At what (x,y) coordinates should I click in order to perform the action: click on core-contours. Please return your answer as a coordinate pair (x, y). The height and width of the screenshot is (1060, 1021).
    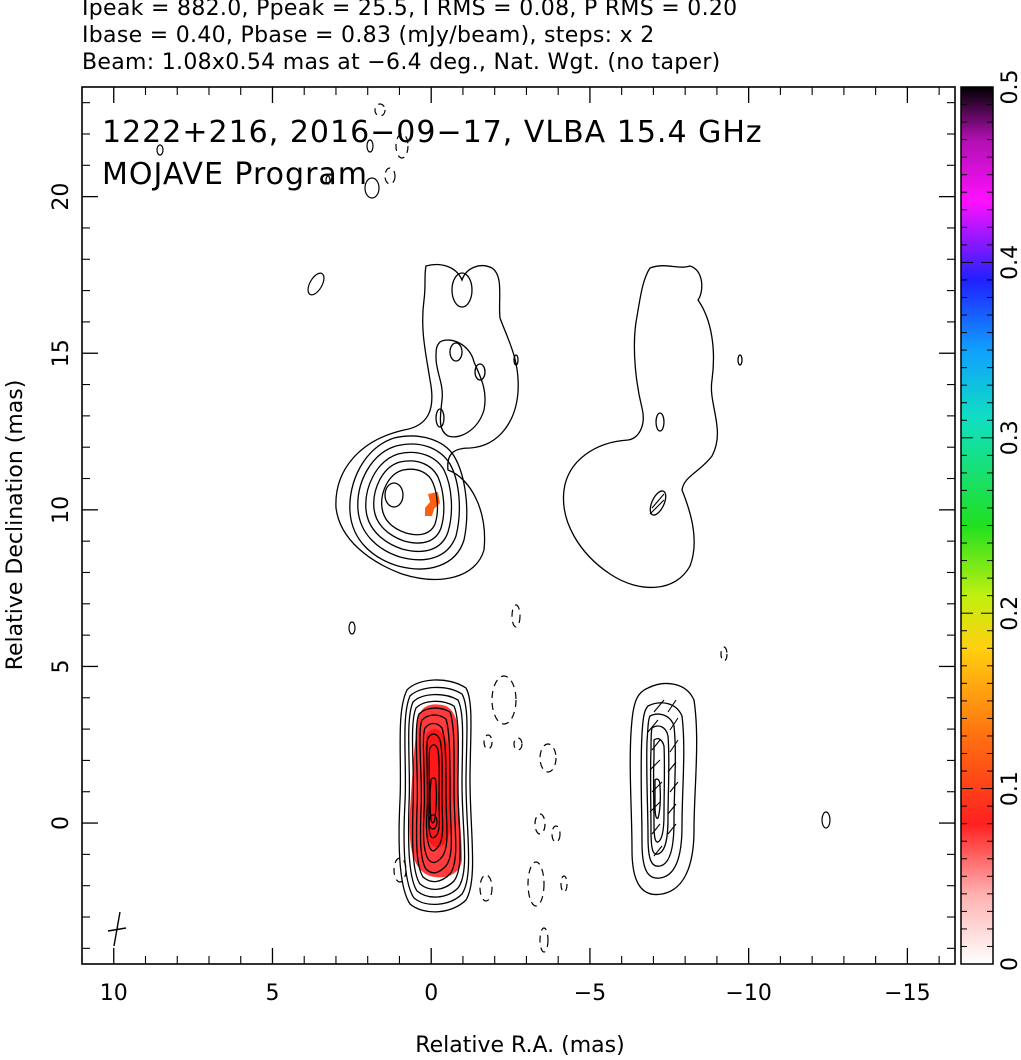
    Looking at the image, I should click on (436, 796).